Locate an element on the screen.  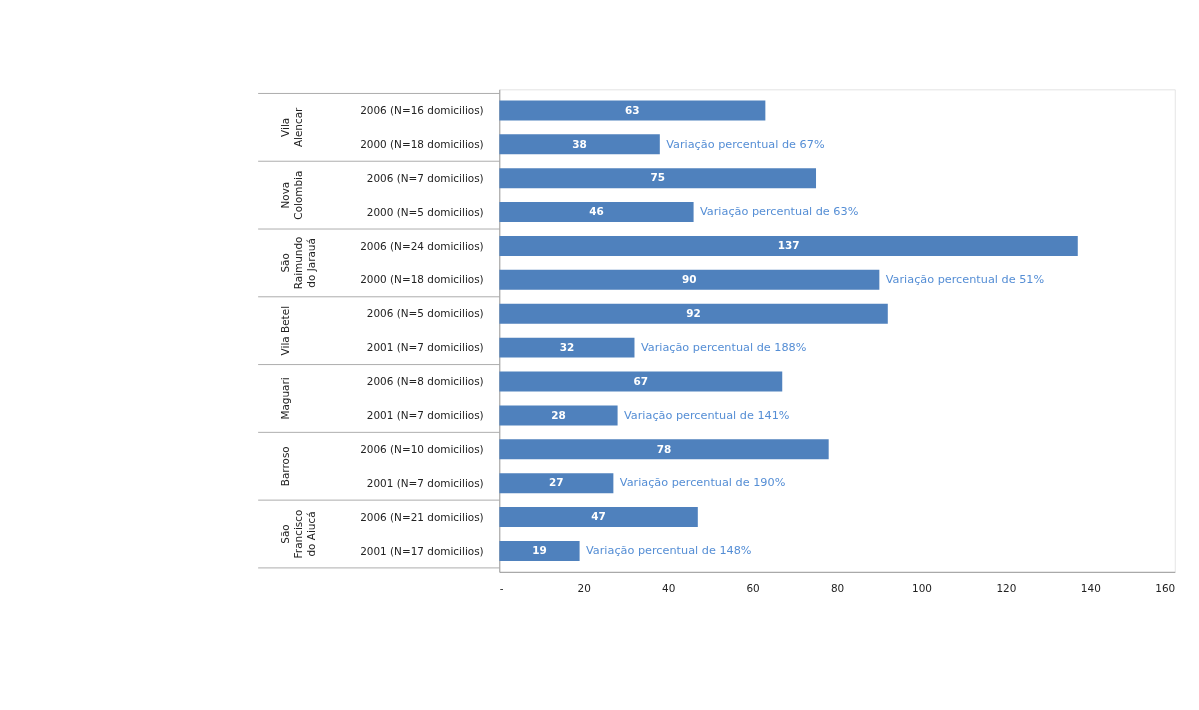
data-label: 46 is located at coordinates (596, 211).